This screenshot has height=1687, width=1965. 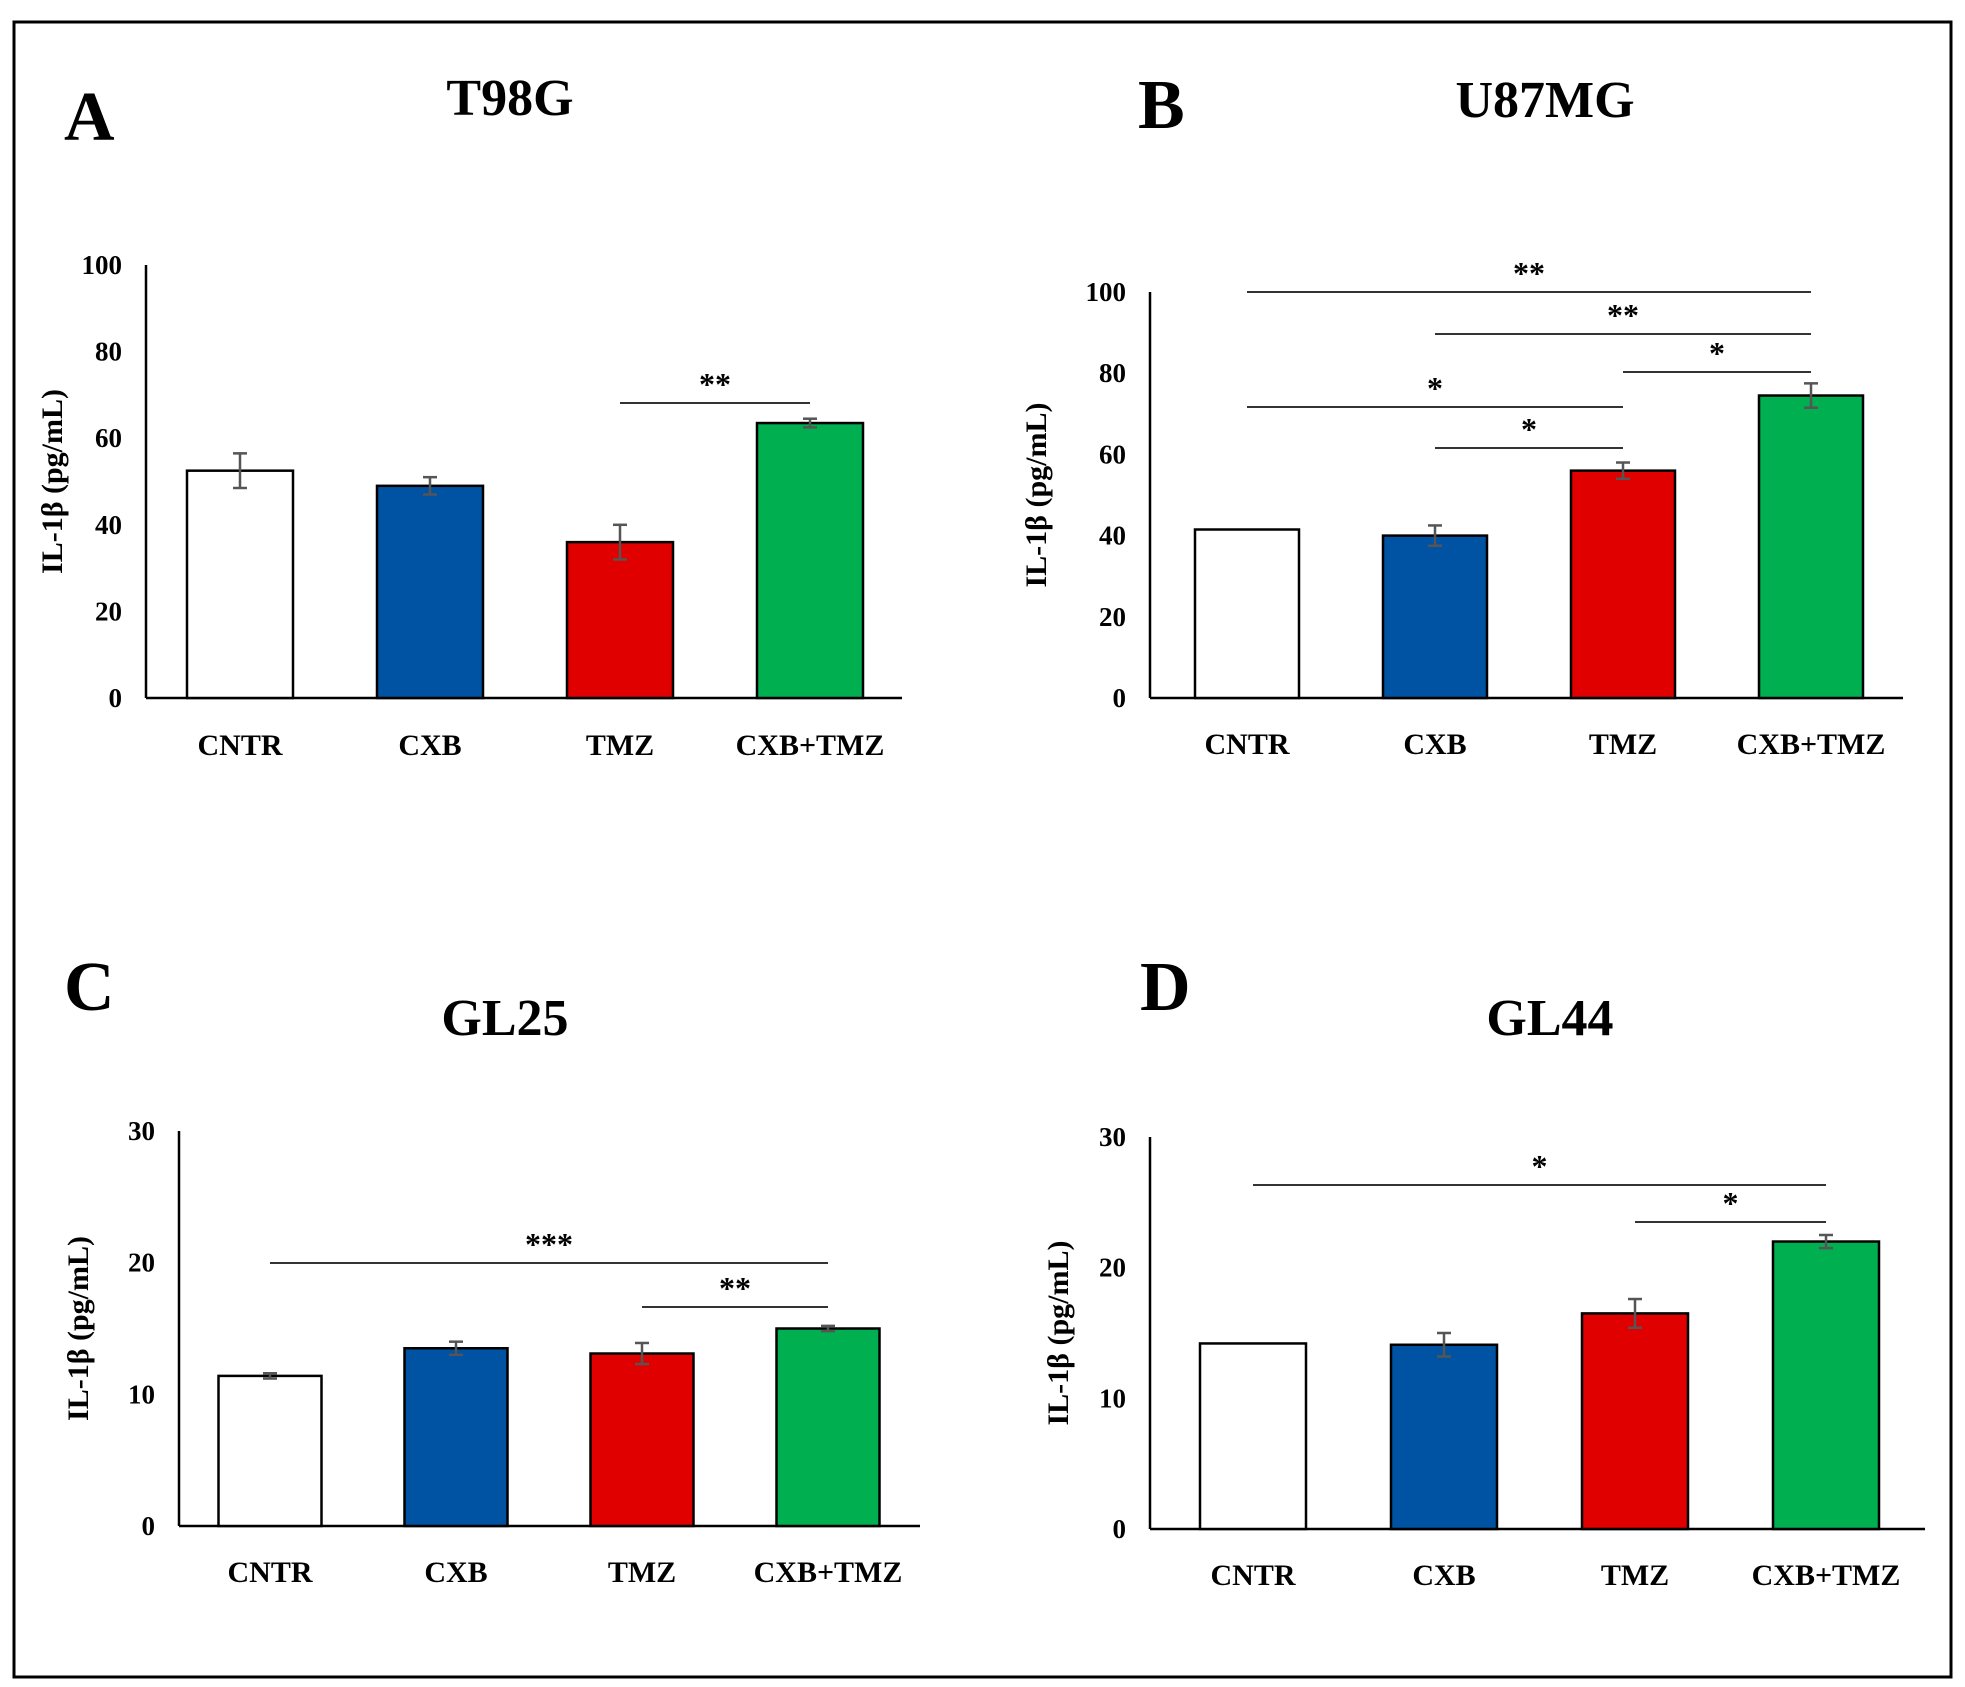 What do you see at coordinates (810, 745) in the screenshot?
I see `panel-a-category-label: CXB+TMZ` at bounding box center [810, 745].